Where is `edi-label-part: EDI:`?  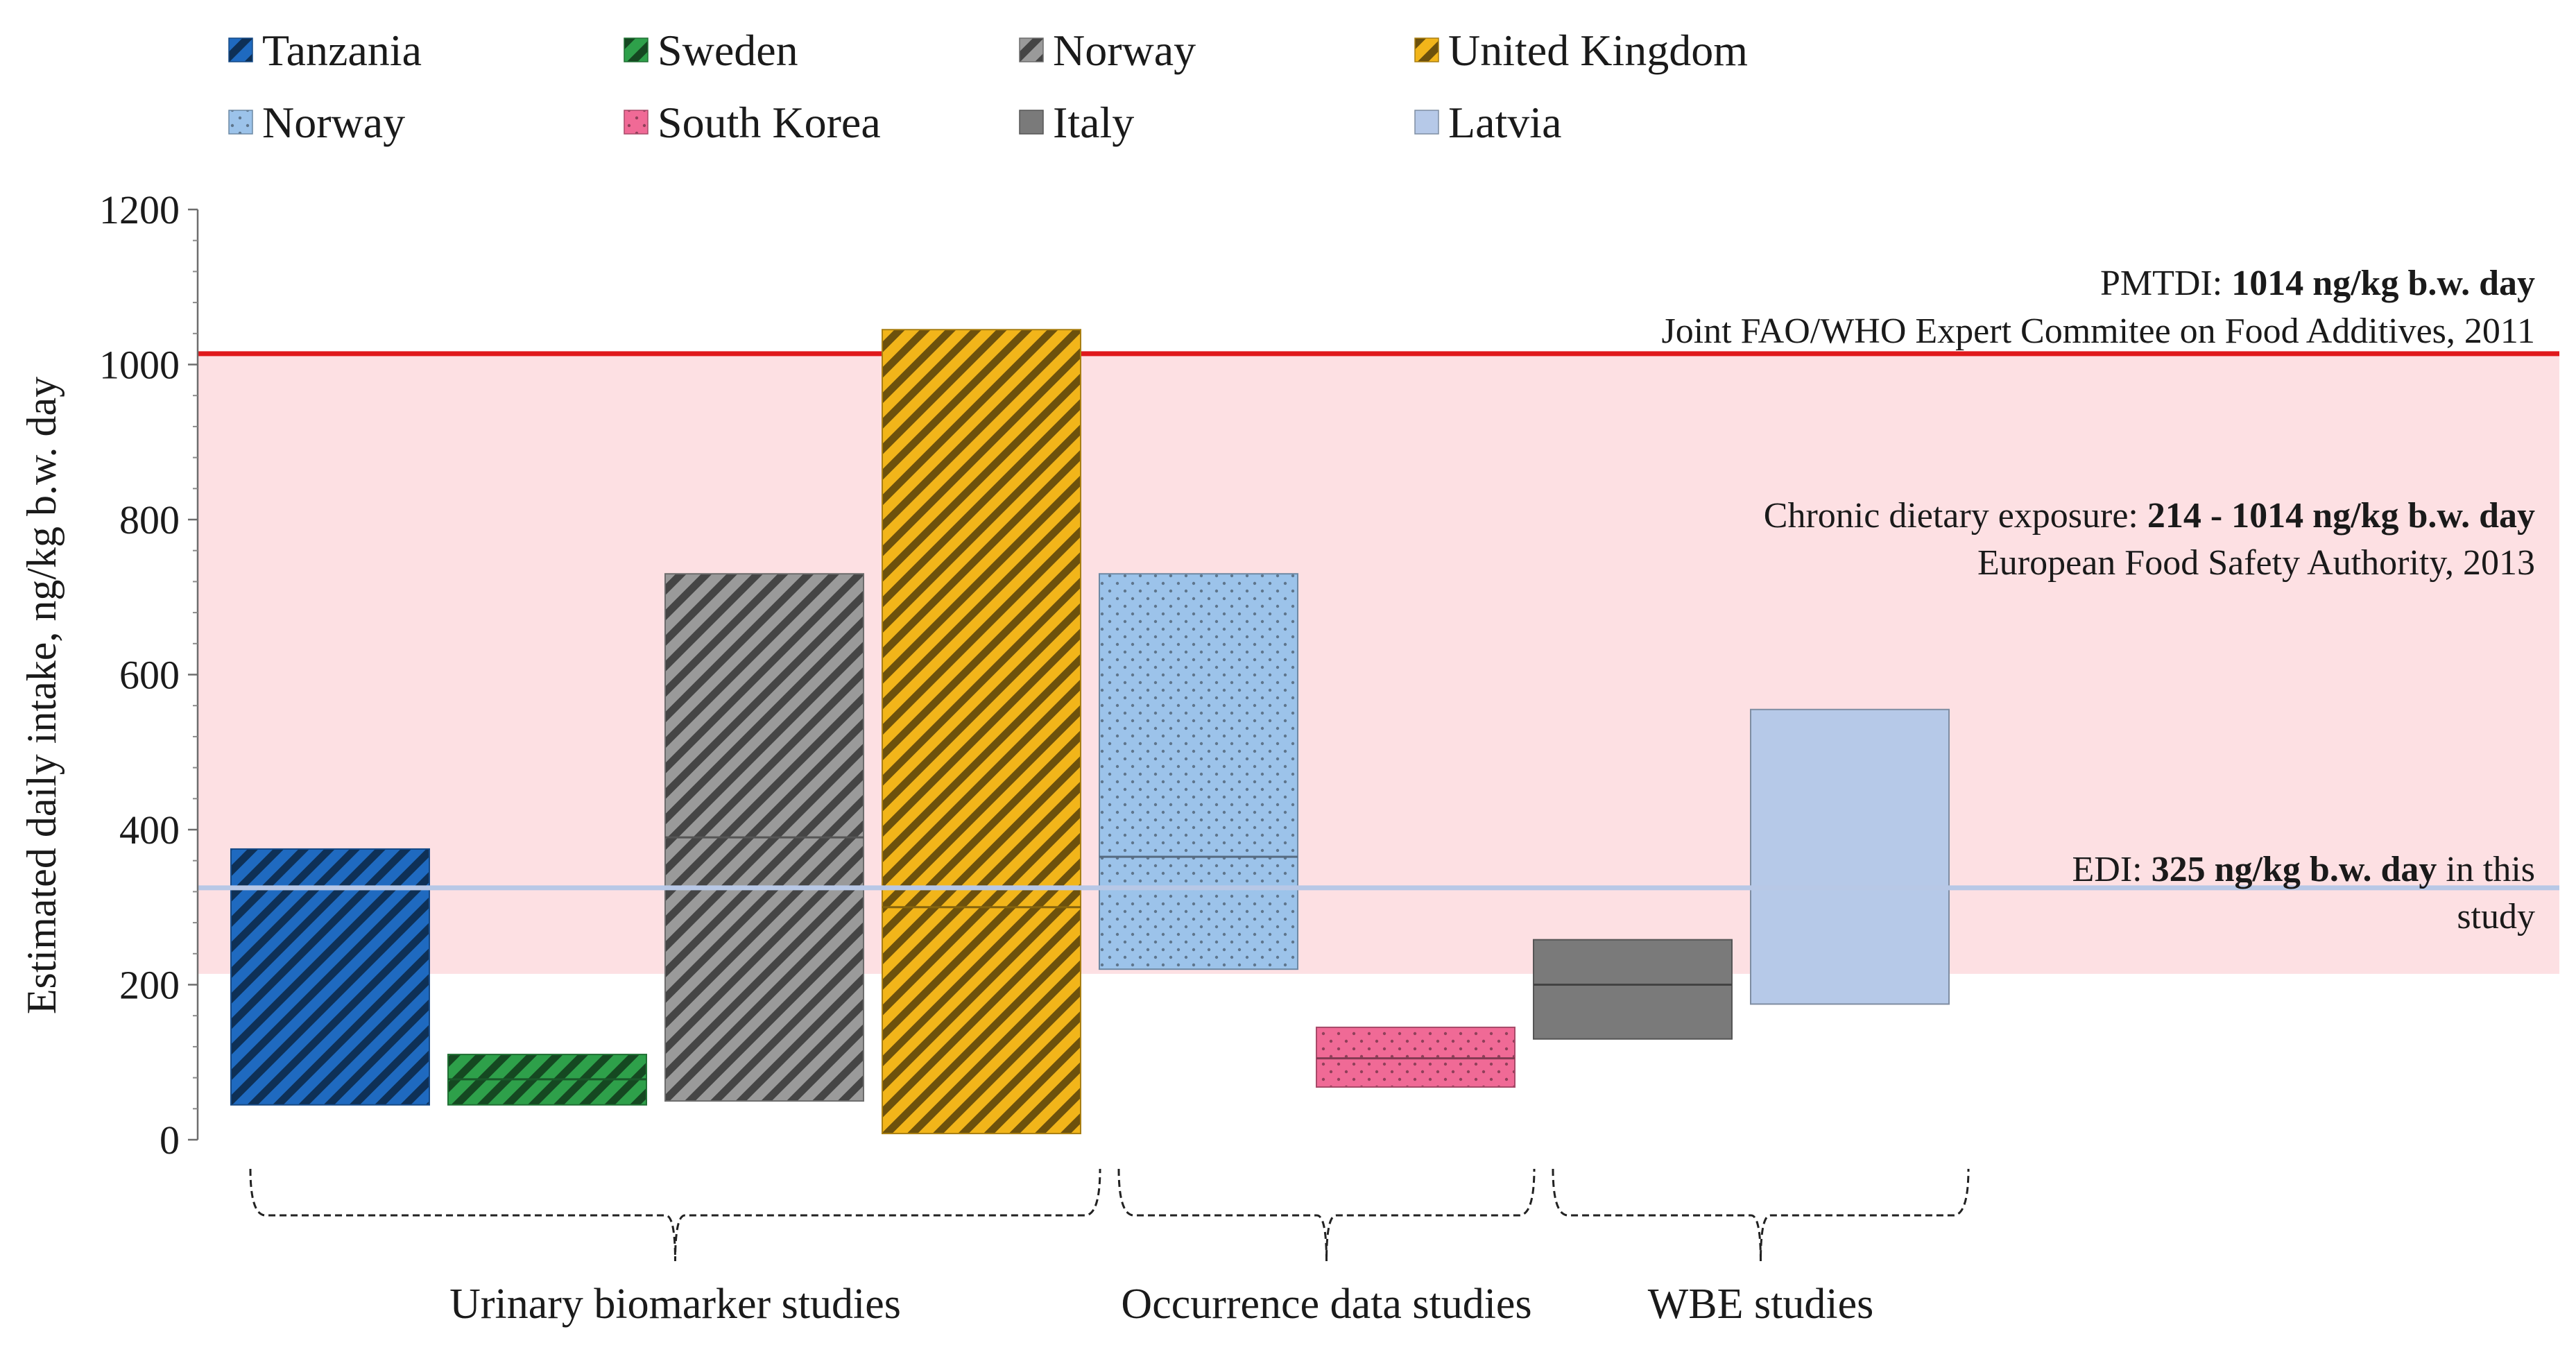
edi-label-part: EDI: is located at coordinates (2112, 869).